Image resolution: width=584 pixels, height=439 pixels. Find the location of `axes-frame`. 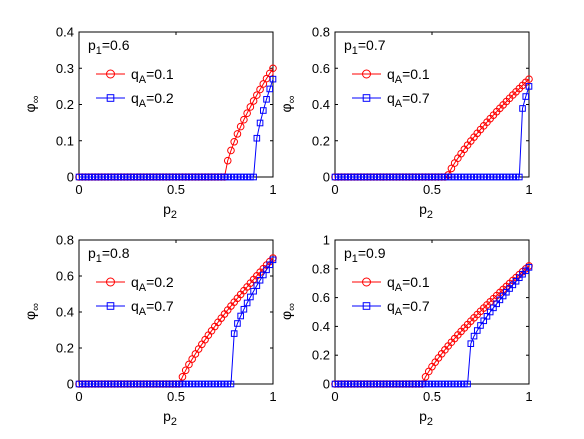

axes-frame is located at coordinates (176, 104).